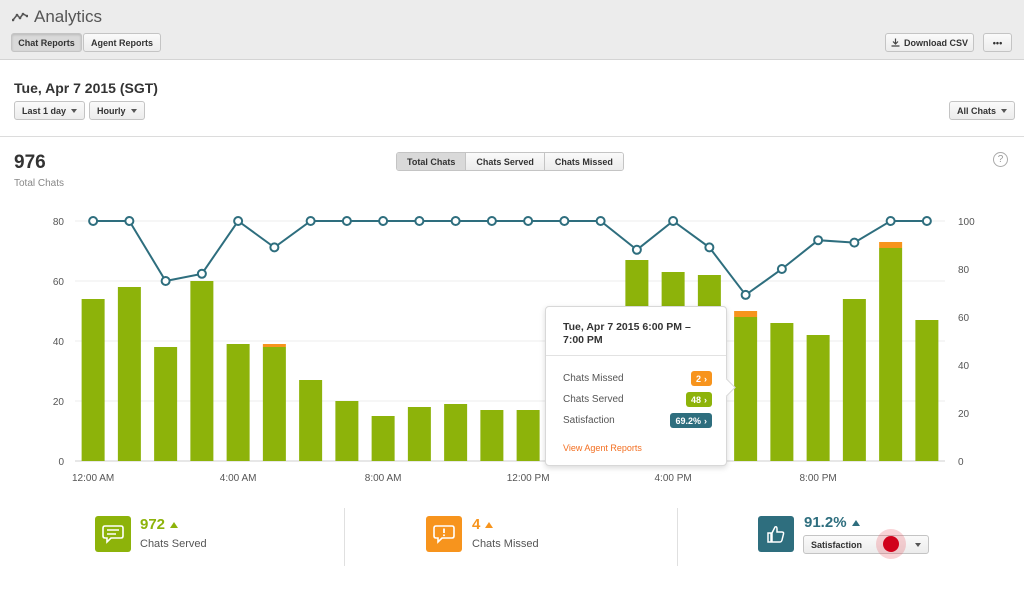 This screenshot has width=1024, height=592. Describe the element at coordinates (432, 161) in the screenshot. I see `tab-total-chats: Total Chats` at that location.